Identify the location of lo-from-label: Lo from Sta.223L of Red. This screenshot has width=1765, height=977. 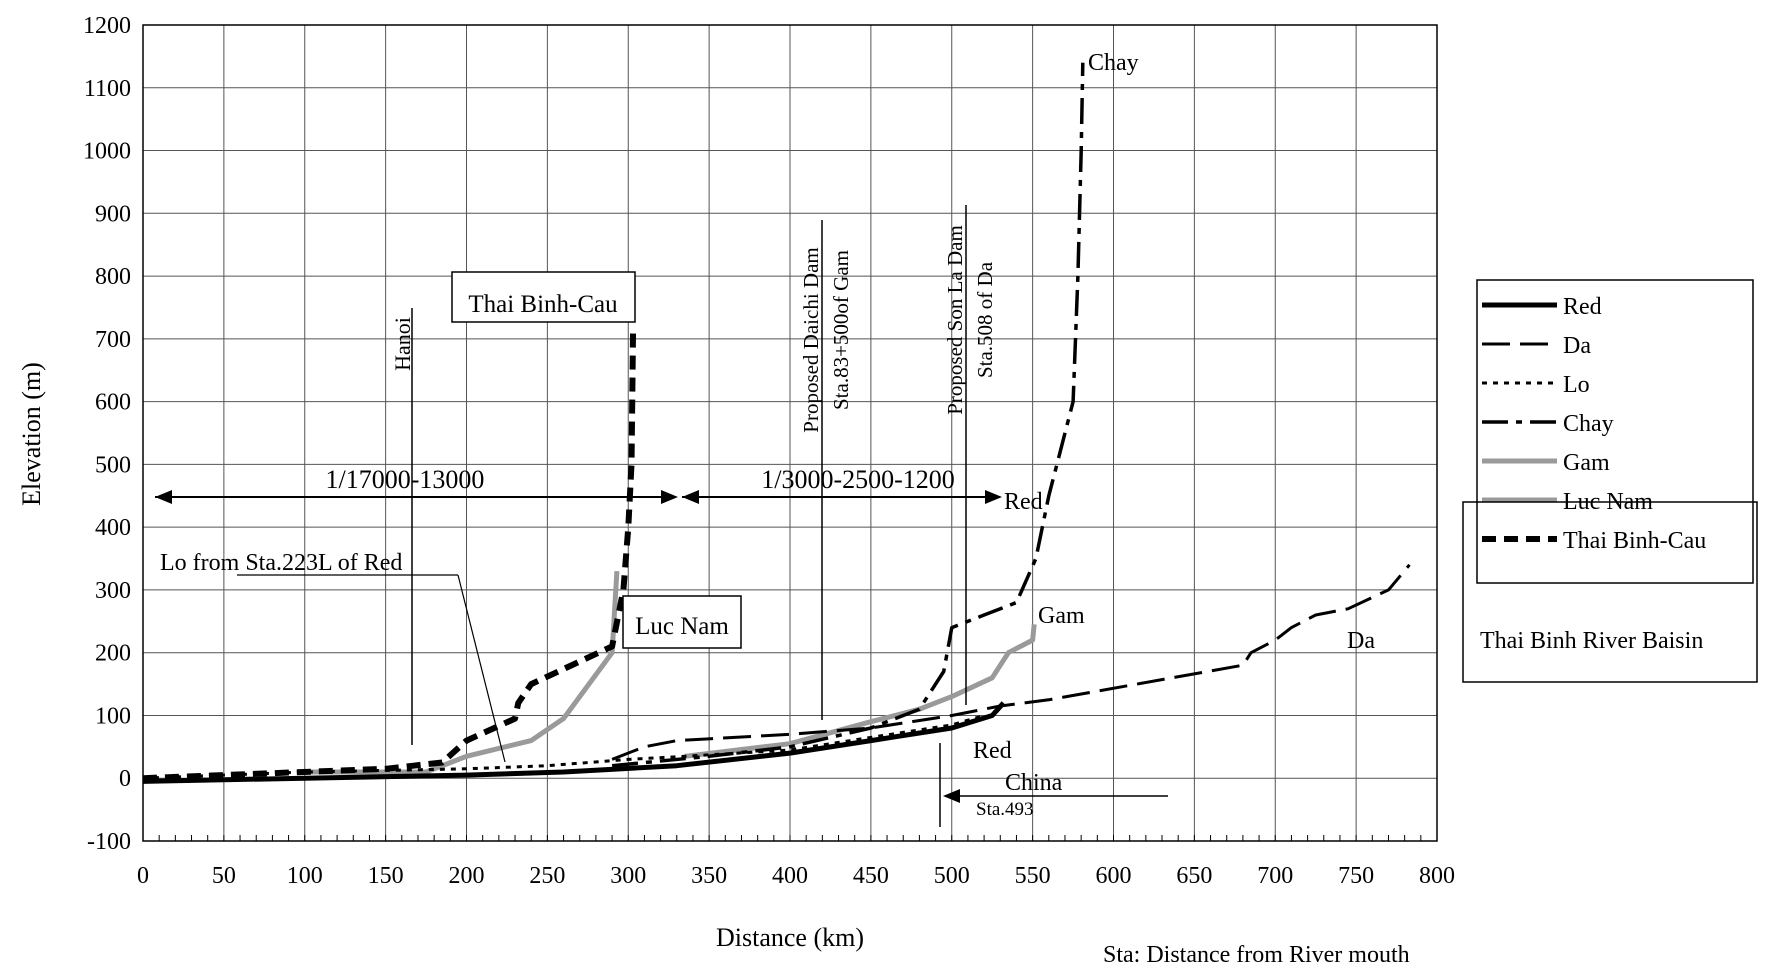
(281, 563).